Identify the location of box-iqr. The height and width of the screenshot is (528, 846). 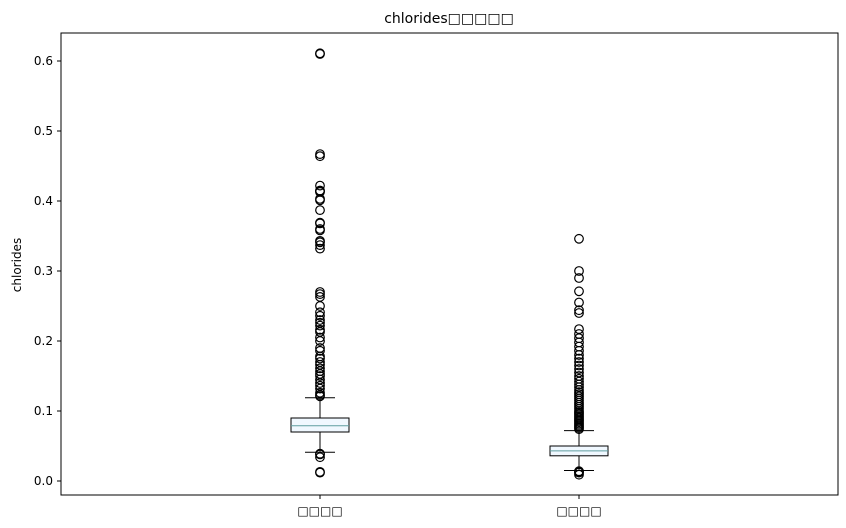
(320, 425).